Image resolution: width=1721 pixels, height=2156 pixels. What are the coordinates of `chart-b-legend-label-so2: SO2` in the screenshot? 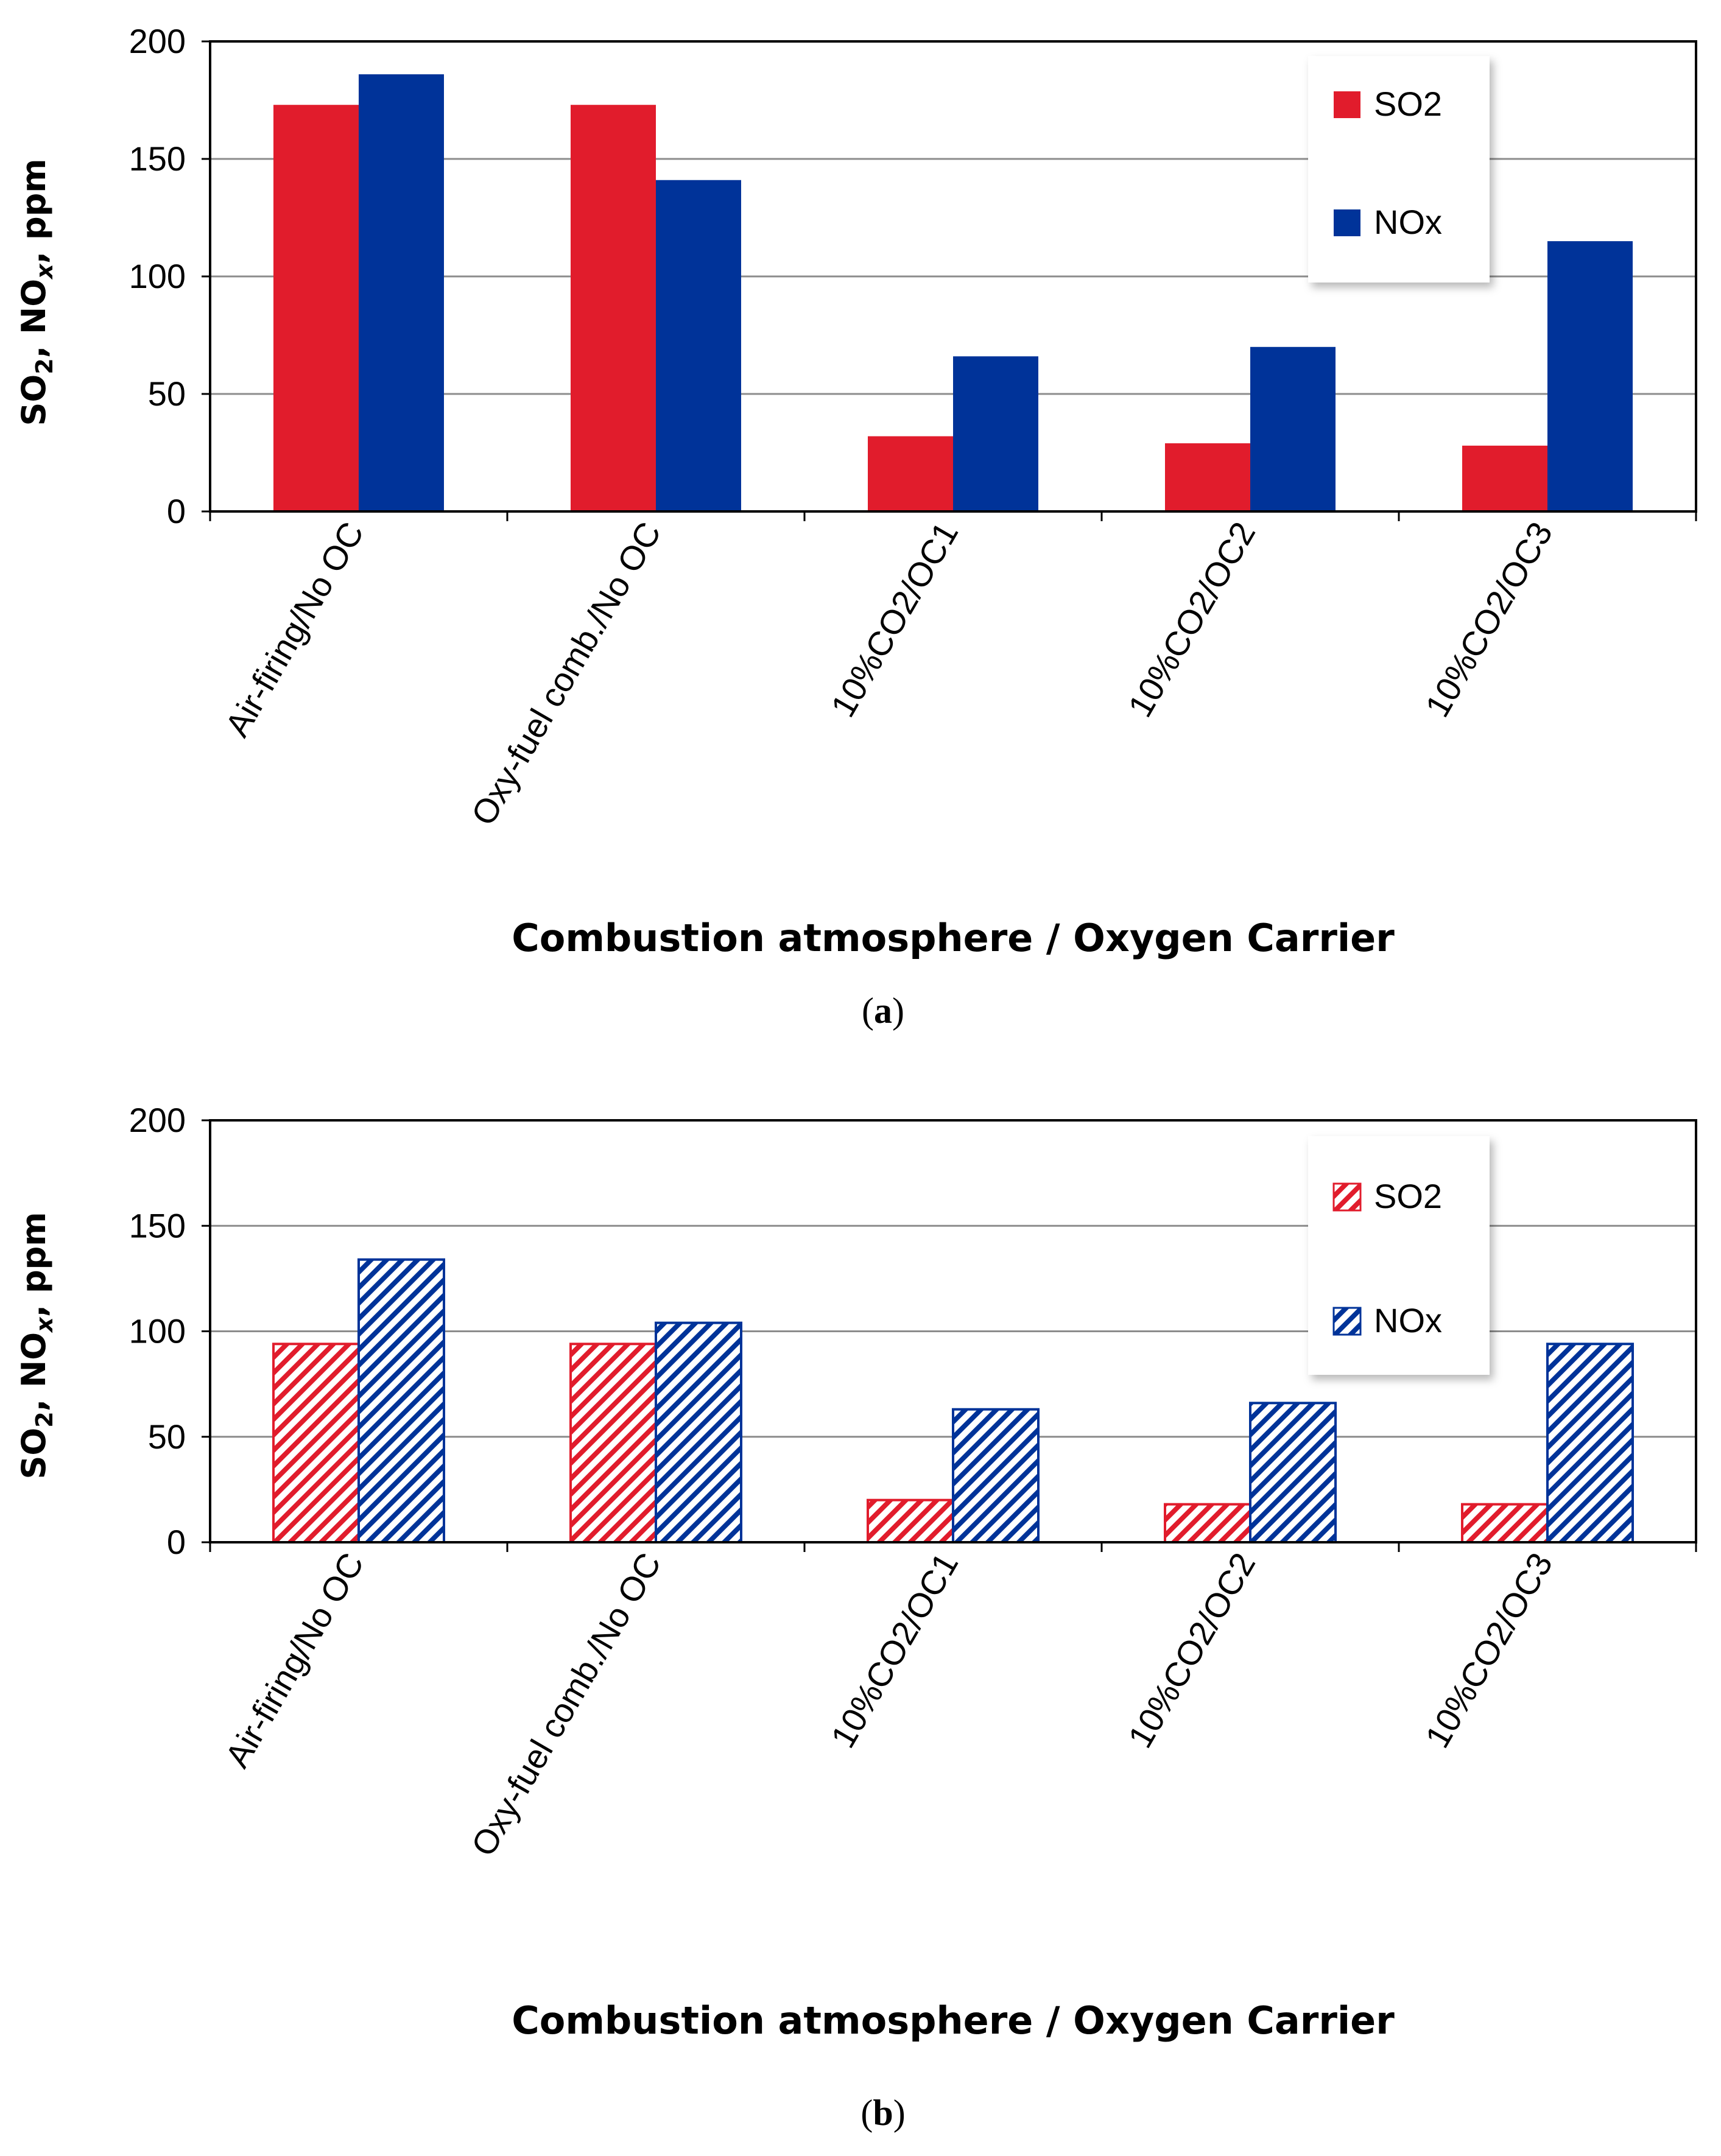 It's located at (1408, 1196).